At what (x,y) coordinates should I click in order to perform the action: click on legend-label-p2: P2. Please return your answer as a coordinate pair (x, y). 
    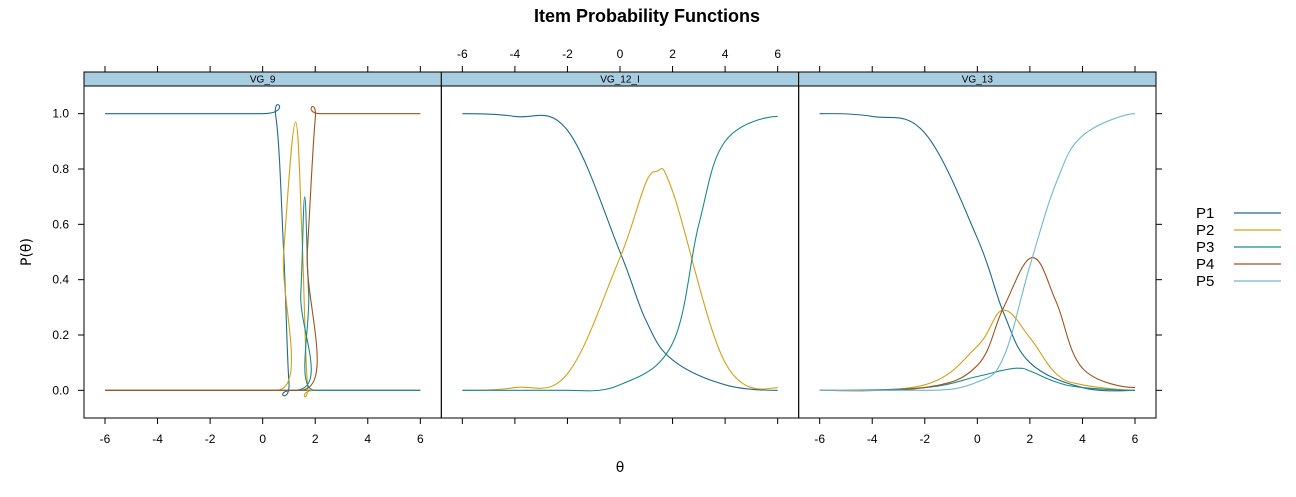
    Looking at the image, I should click on (1205, 230).